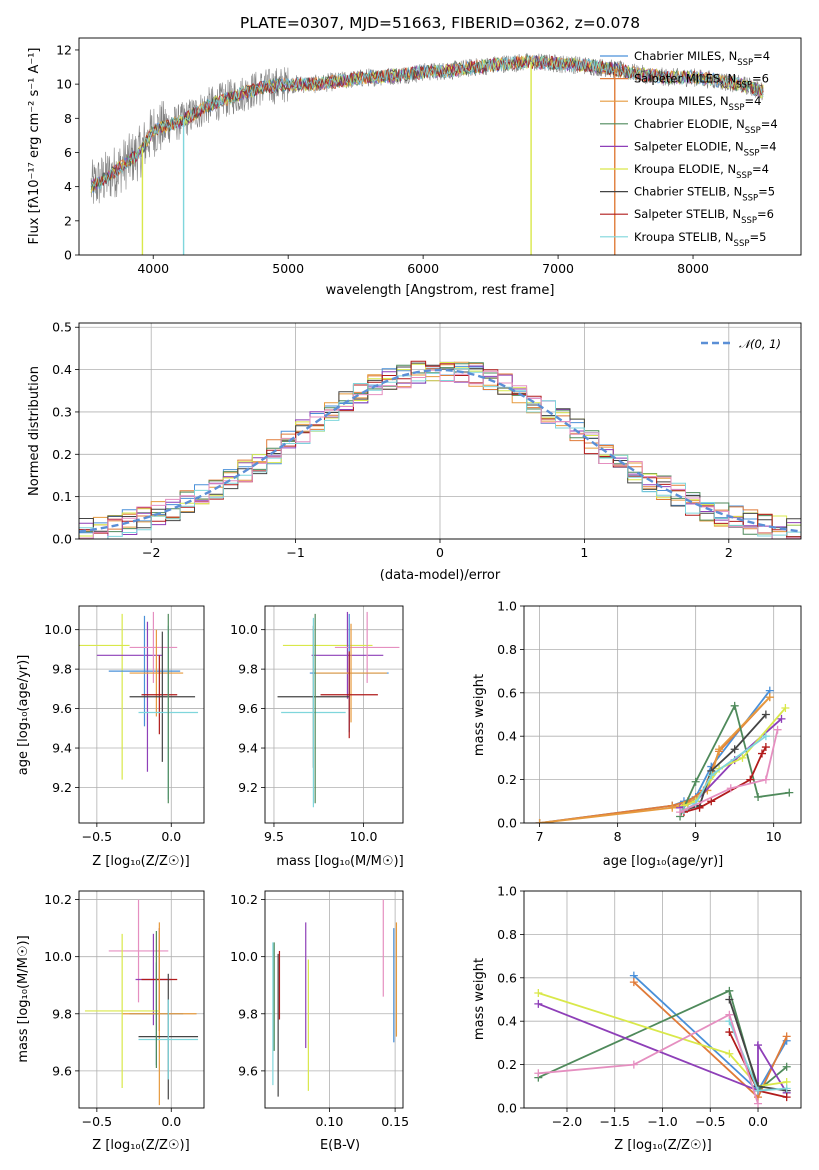 The height and width of the screenshot is (1170, 819). Describe the element at coordinates (68, 118) in the screenshot. I see `spectrum-ytick-label: 8` at that location.